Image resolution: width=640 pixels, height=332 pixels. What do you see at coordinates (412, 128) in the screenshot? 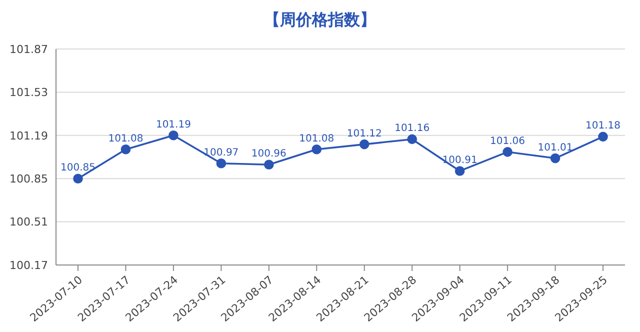
I see `data-label: 101.16` at bounding box center [412, 128].